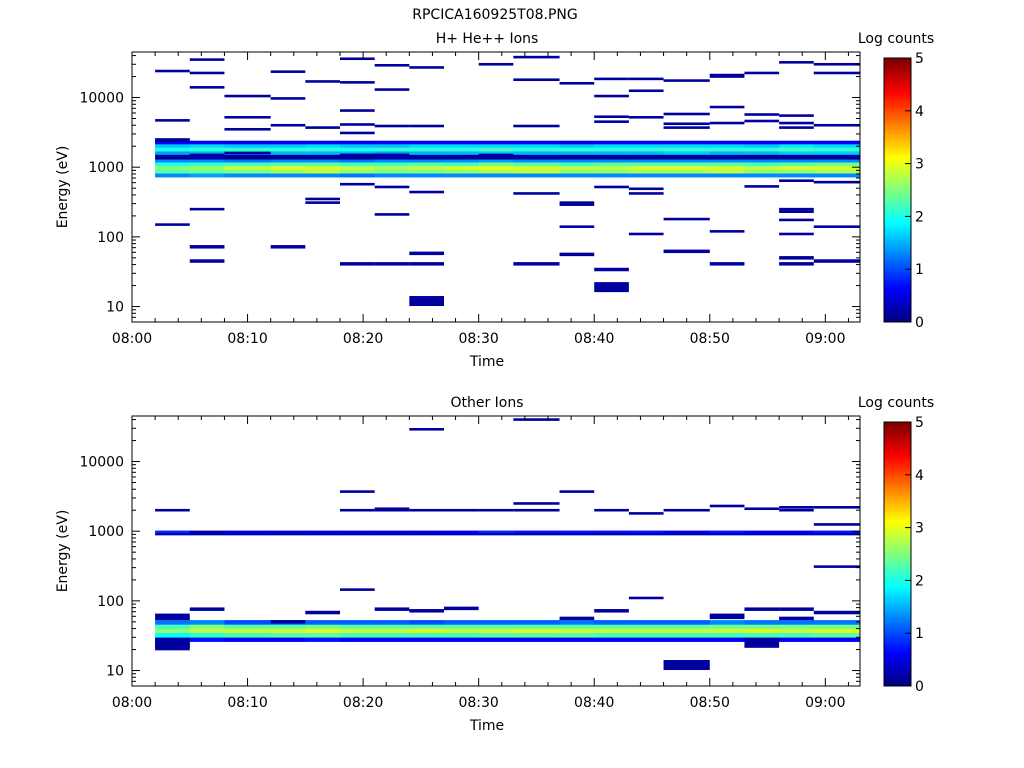 This screenshot has width=1024, height=768. Describe the element at coordinates (919, 112) in the screenshot. I see `colorbar-tick-label: 4` at that location.